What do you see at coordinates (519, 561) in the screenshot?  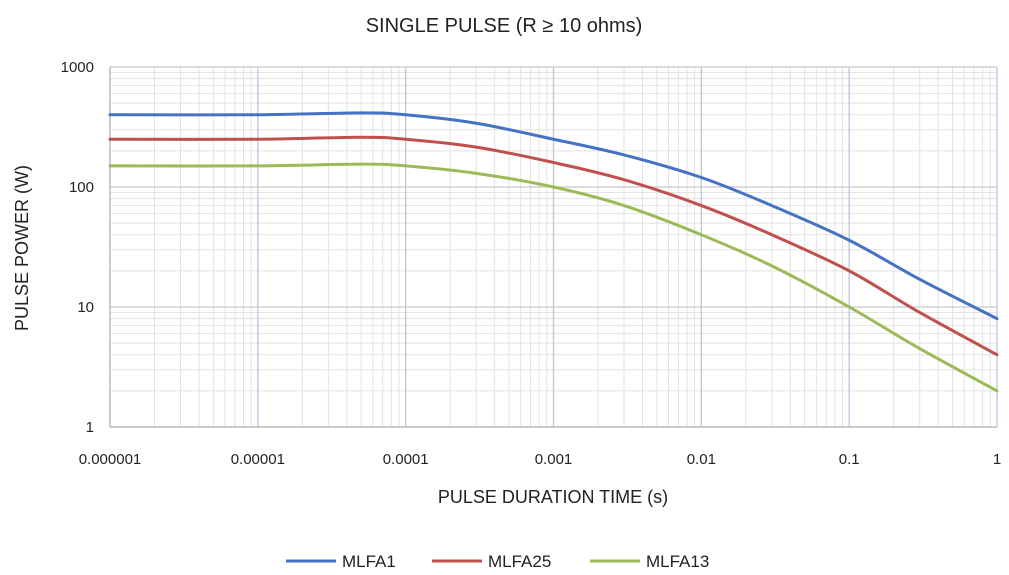 I see `legend-label-mlfa25: MLFA25` at bounding box center [519, 561].